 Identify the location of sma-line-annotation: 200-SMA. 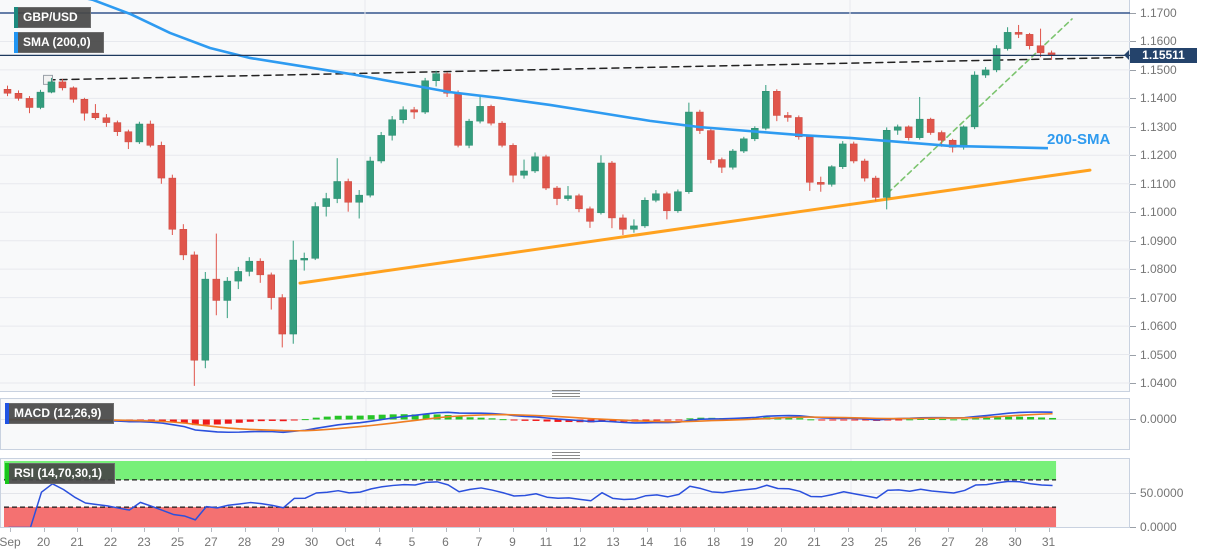
(1079, 139).